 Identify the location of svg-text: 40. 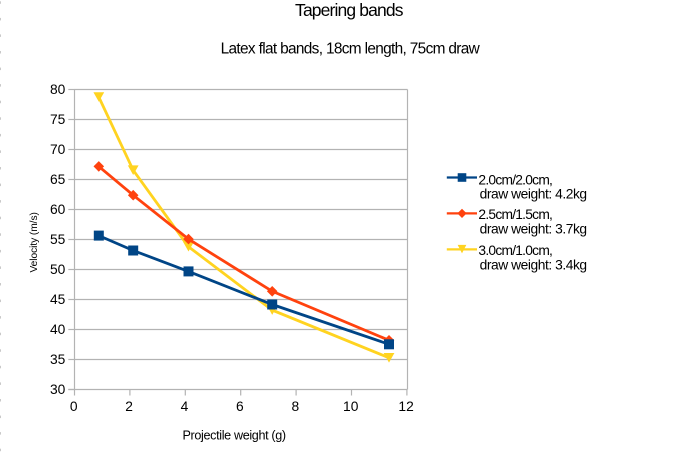
(58, 329).